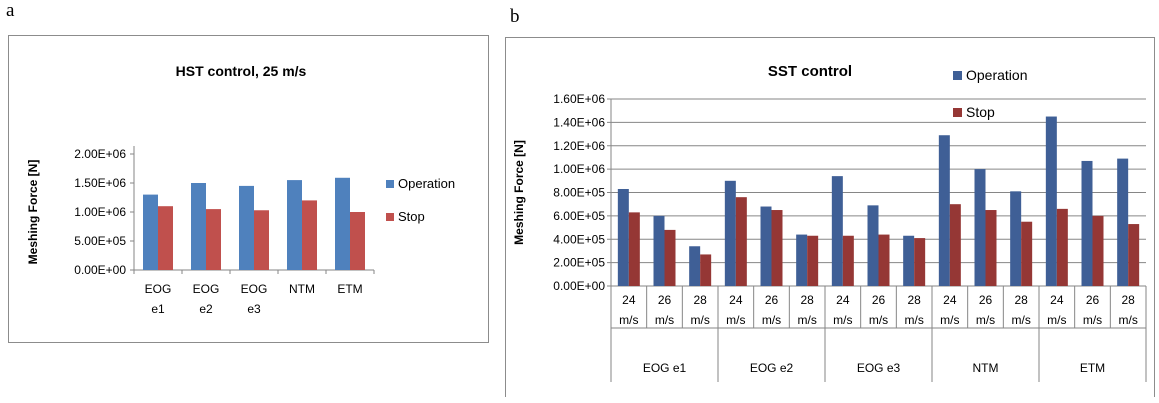 The width and height of the screenshot is (1159, 403). Describe the element at coordinates (100, 270) in the screenshot. I see `chart-a-ytick-label: 0.00E+00` at that location.